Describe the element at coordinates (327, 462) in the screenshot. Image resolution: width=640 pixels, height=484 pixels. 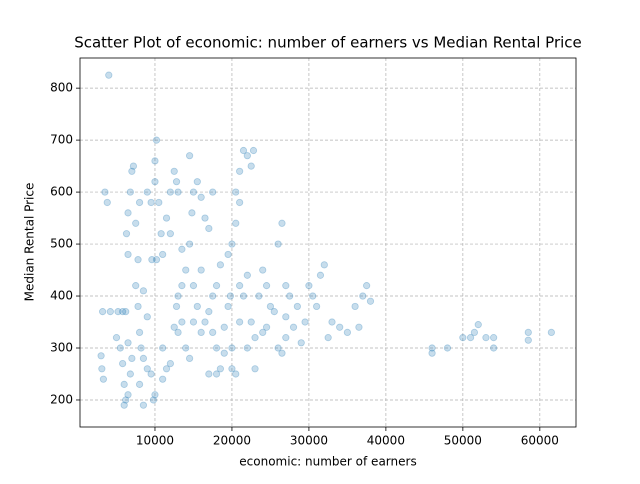
I see `x-axis-label: economic: number of earners` at that location.